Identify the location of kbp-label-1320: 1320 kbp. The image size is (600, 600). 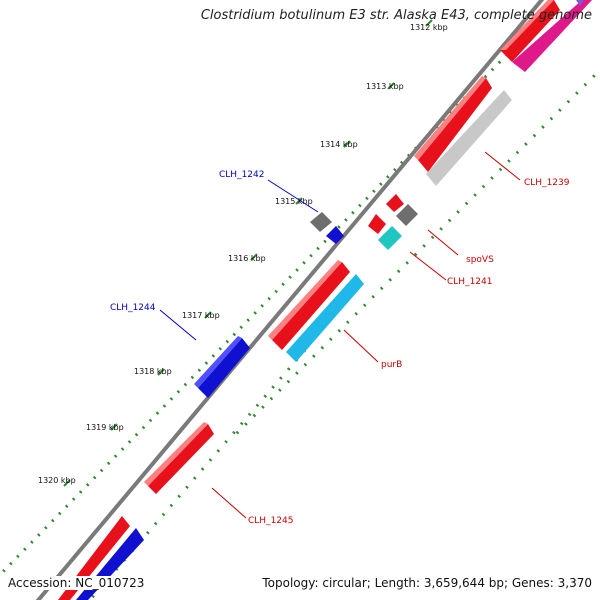
(57, 480).